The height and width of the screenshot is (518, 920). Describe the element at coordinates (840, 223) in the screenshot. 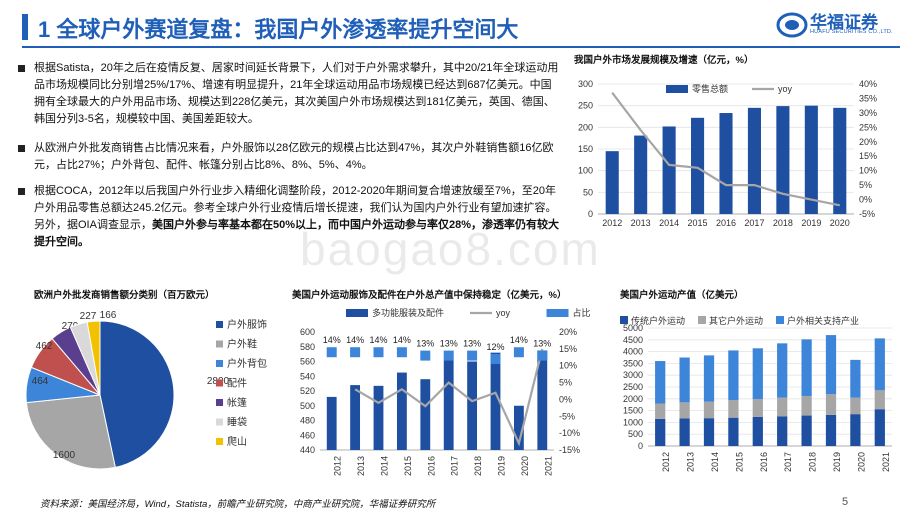

I see `x-tick-label: 2020` at that location.